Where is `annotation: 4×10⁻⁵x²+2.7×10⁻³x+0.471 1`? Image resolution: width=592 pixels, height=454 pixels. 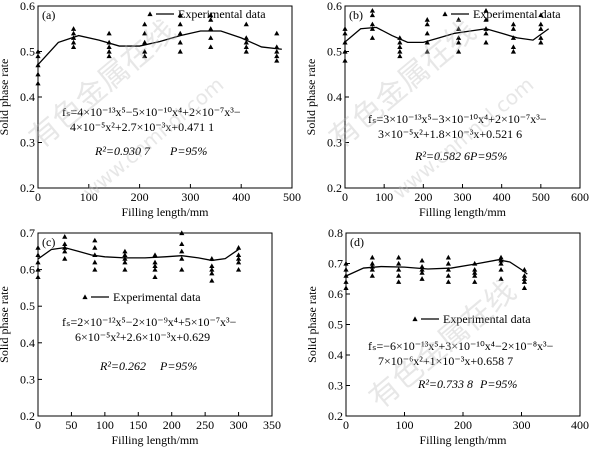
annotation: 4×10⁻⁵x²+2.7×10⁻³x+0.471 1 is located at coordinates (142, 127).